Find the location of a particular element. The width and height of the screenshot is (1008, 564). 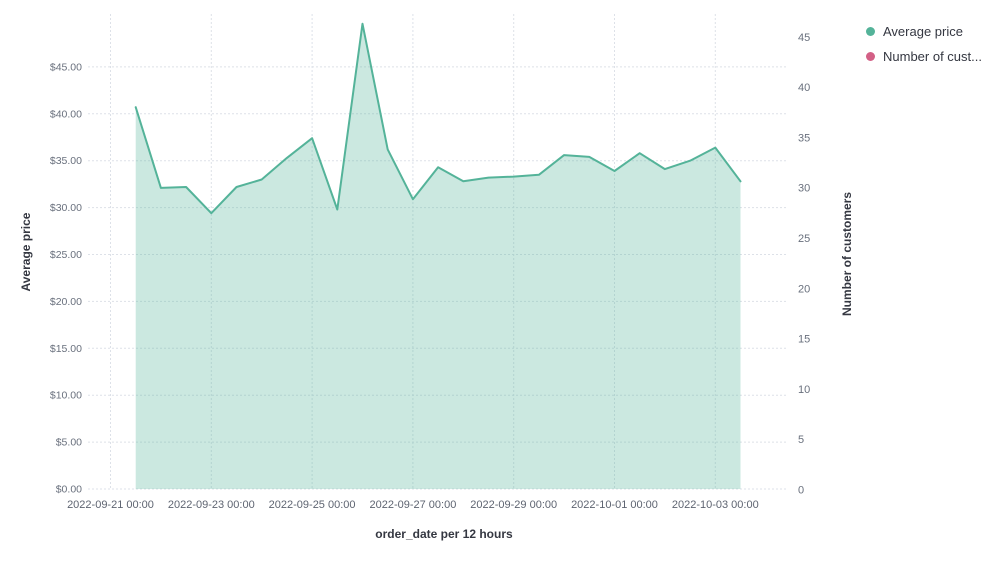

y-axis-right-tick-label: 30 is located at coordinates (804, 189).